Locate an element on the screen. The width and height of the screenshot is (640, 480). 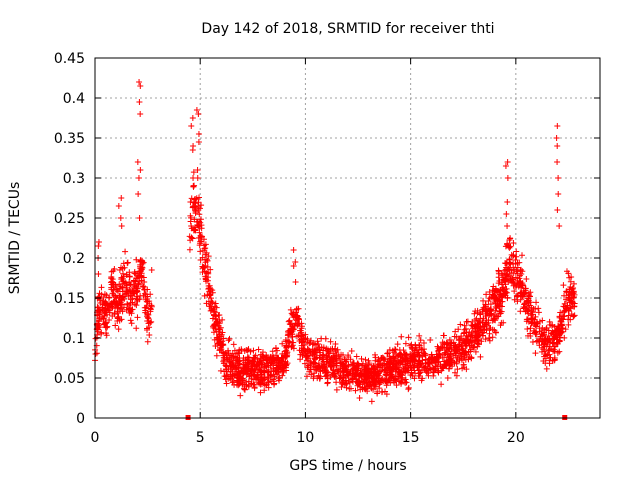
x-tick-label: 20 is located at coordinates (516, 438).